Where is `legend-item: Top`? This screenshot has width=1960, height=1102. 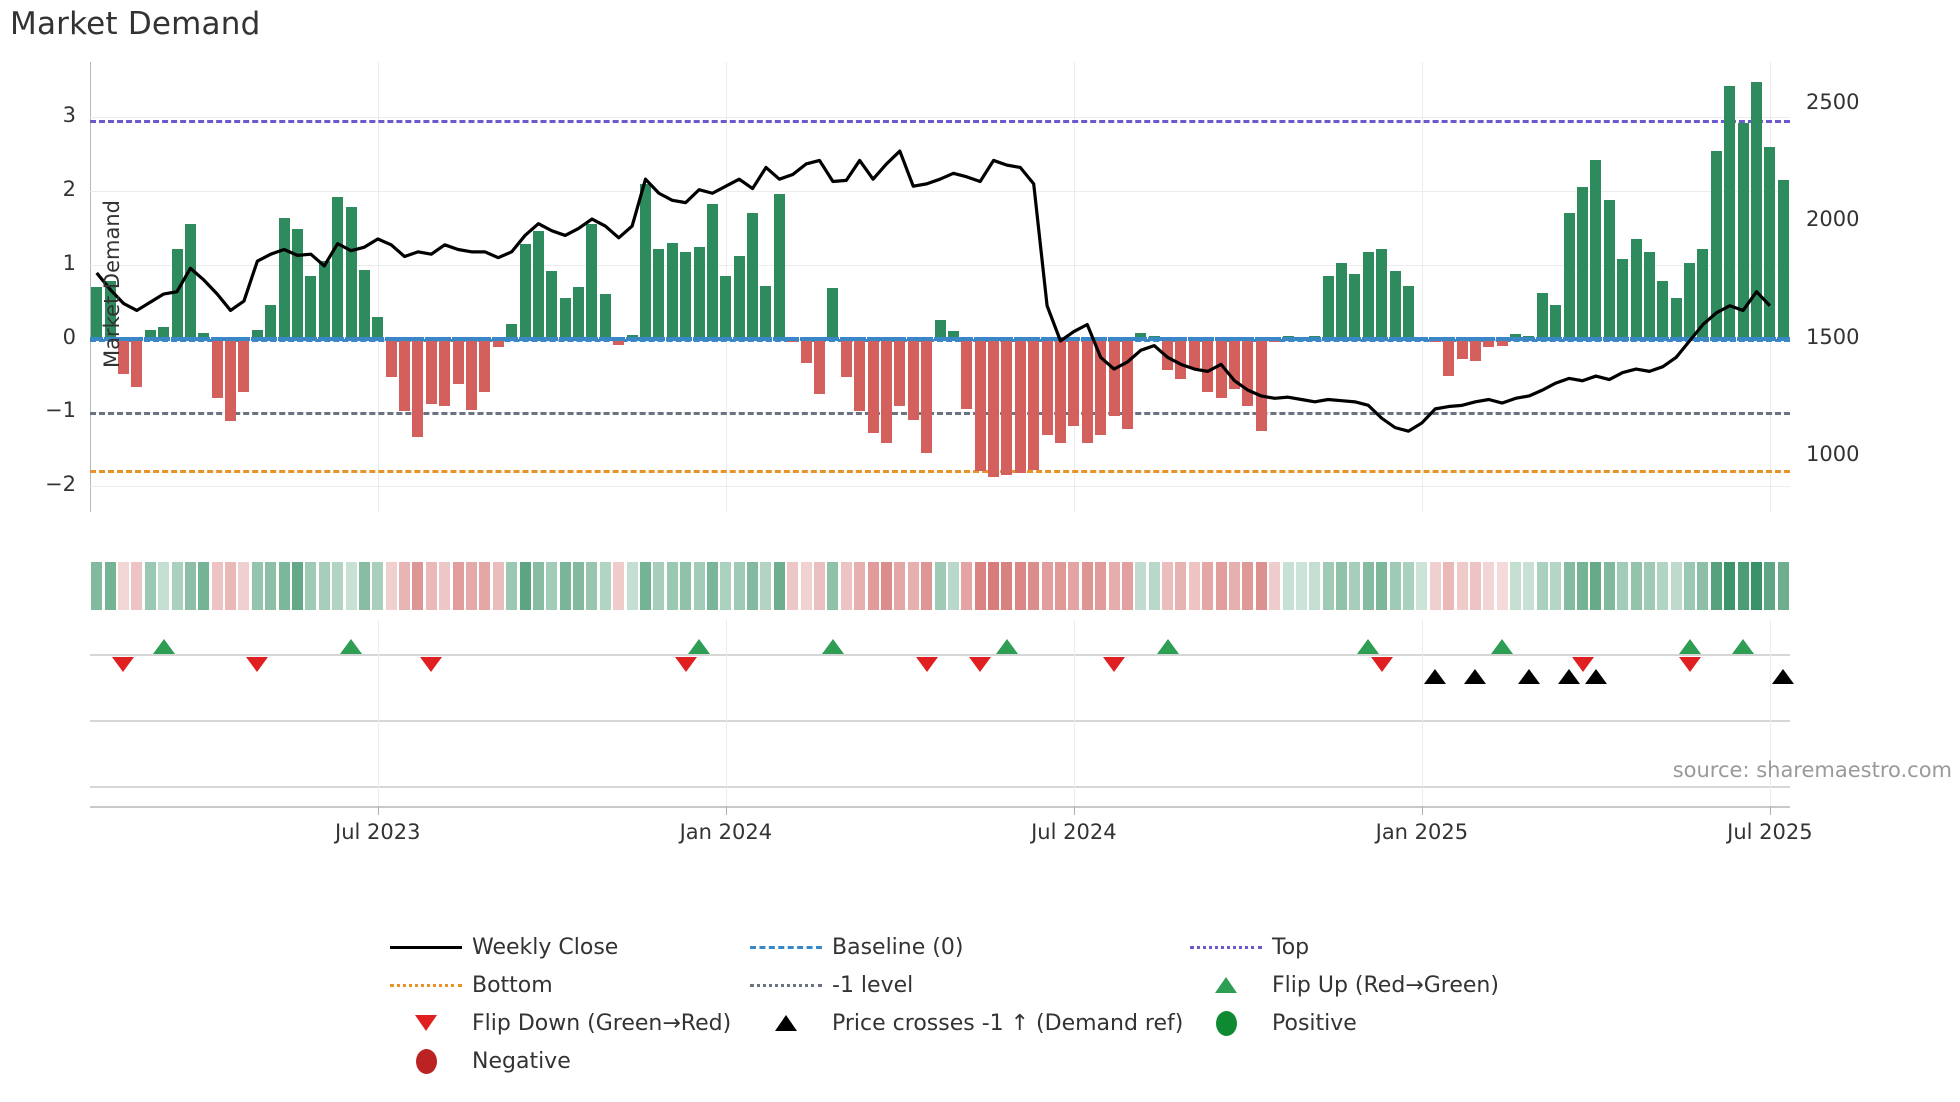
legend-item: Top is located at coordinates (1430, 947).